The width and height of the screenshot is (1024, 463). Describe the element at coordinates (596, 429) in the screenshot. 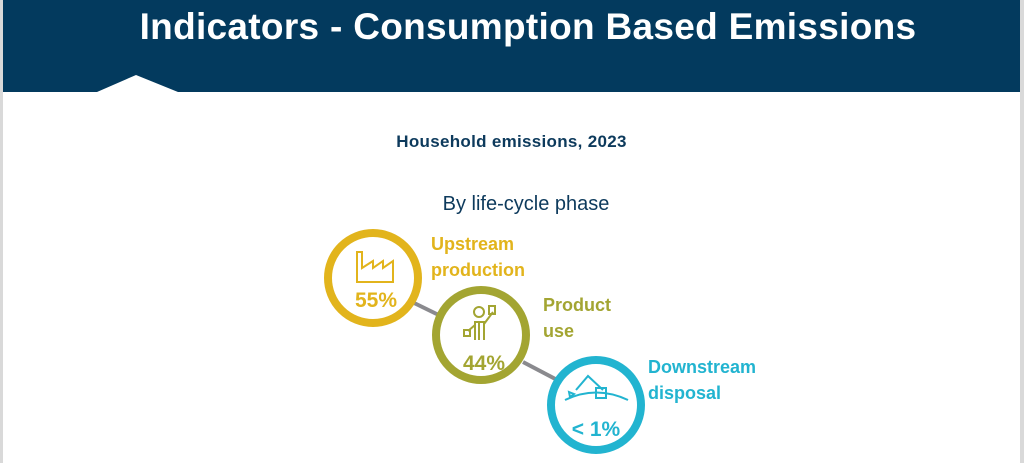

I see `value-disposal: < 1%` at that location.